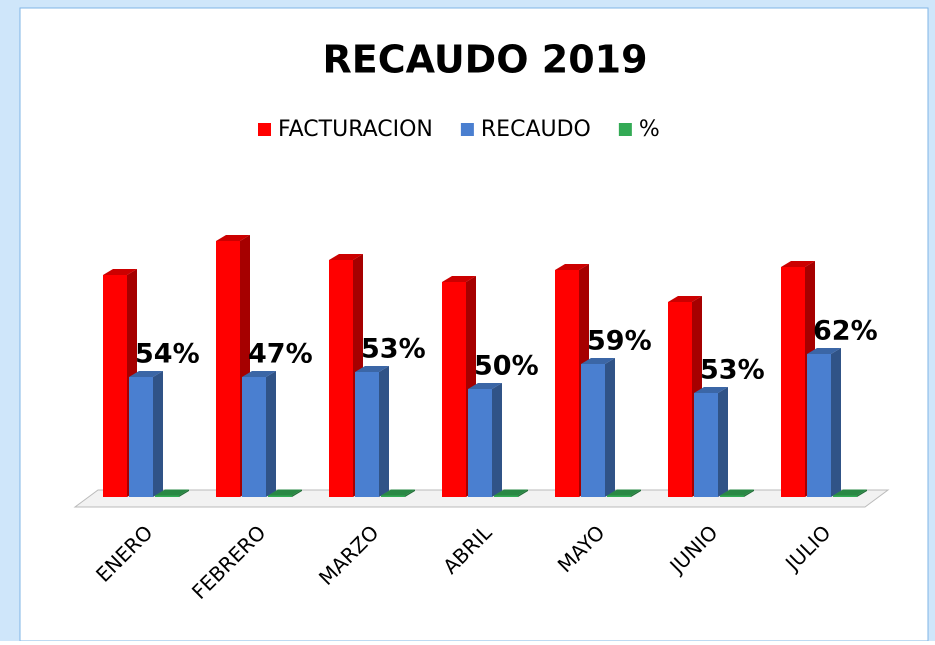 The width and height of the screenshot is (935, 645). I want to click on data-label: 54%, so click(167, 354).